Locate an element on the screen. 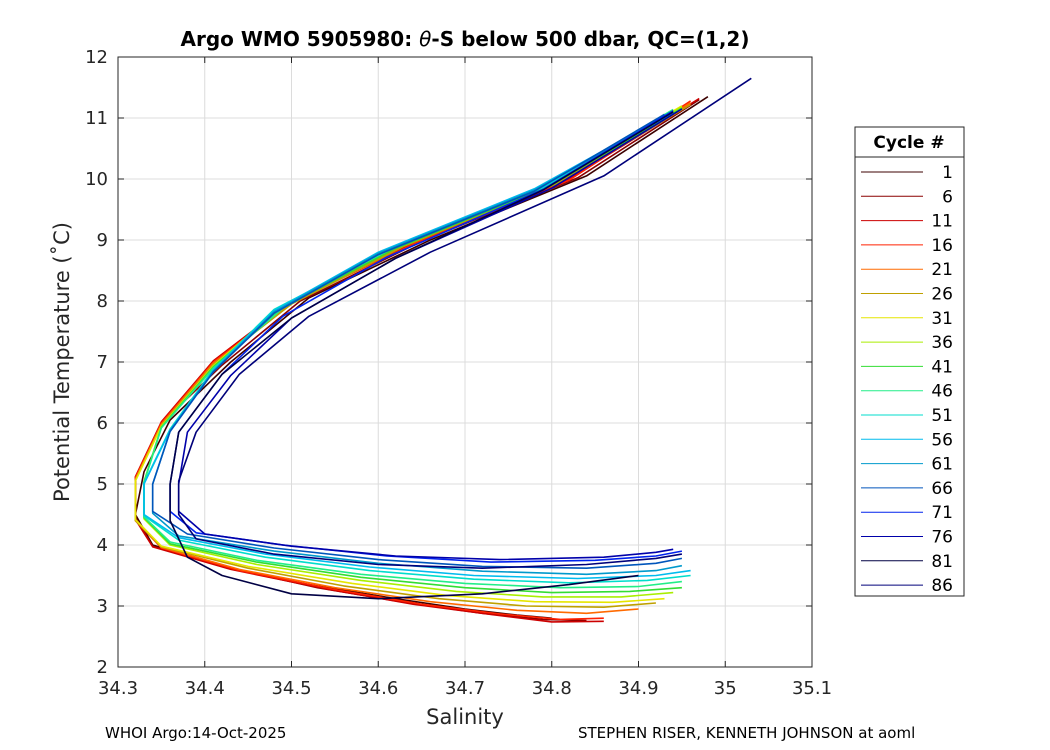 The width and height of the screenshot is (1050, 750). y-tick-label: 11 is located at coordinates (96, 118).